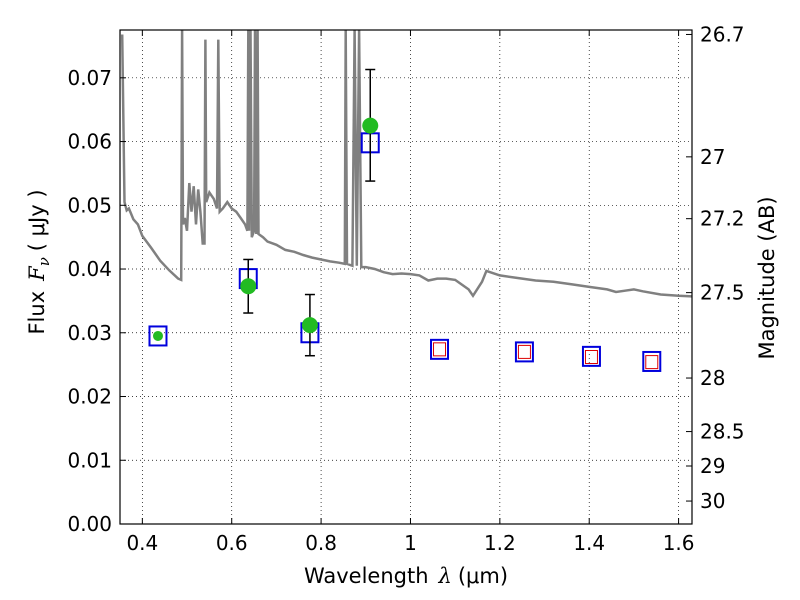 The width and height of the screenshot is (800, 600). I want to click on magnitude-tick-label: 28.5, so click(722, 432).